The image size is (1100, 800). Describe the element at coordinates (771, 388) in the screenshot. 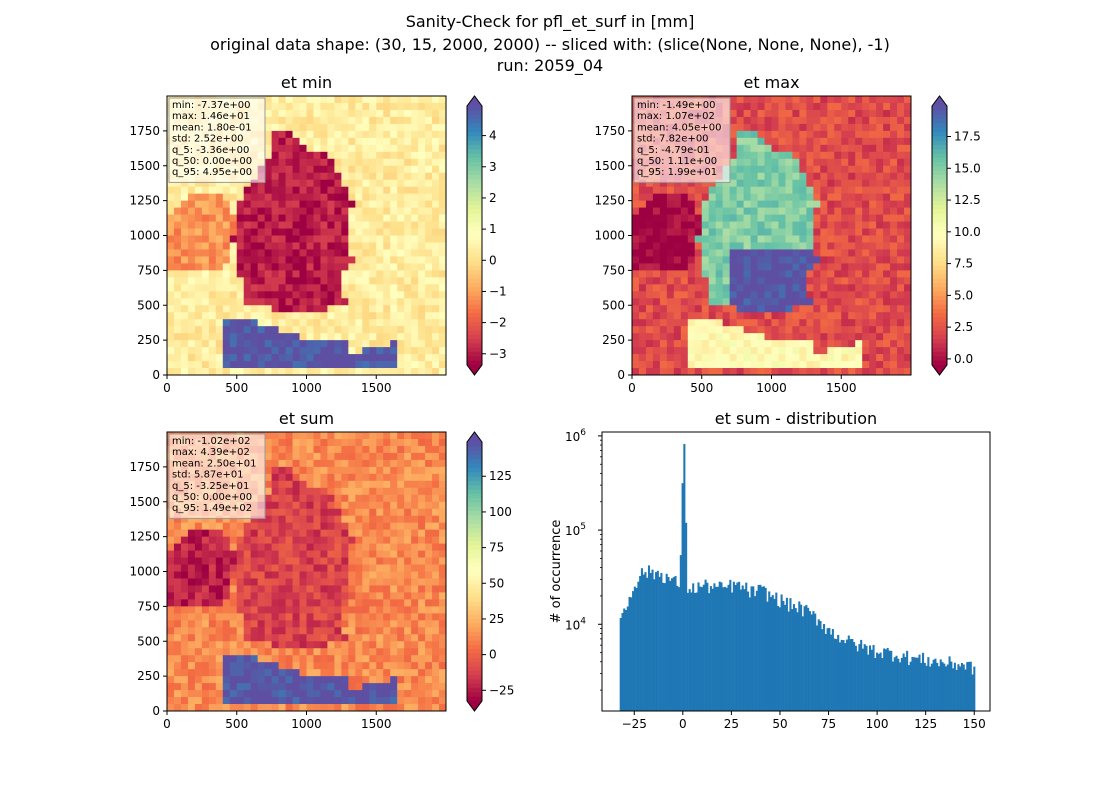

I see `x-tick-label: 1000` at that location.